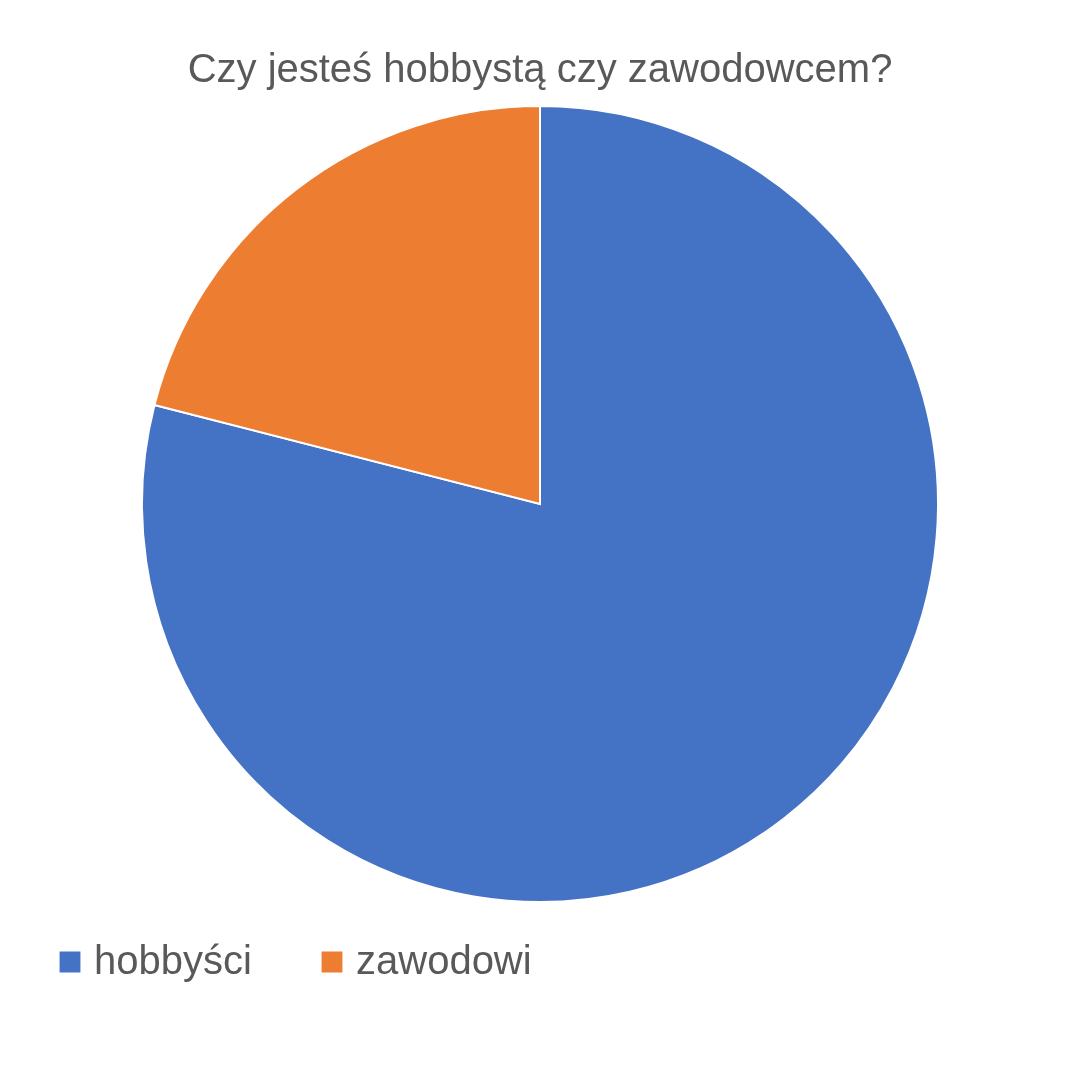  I want to click on legend-label: hobbyści, so click(173, 960).